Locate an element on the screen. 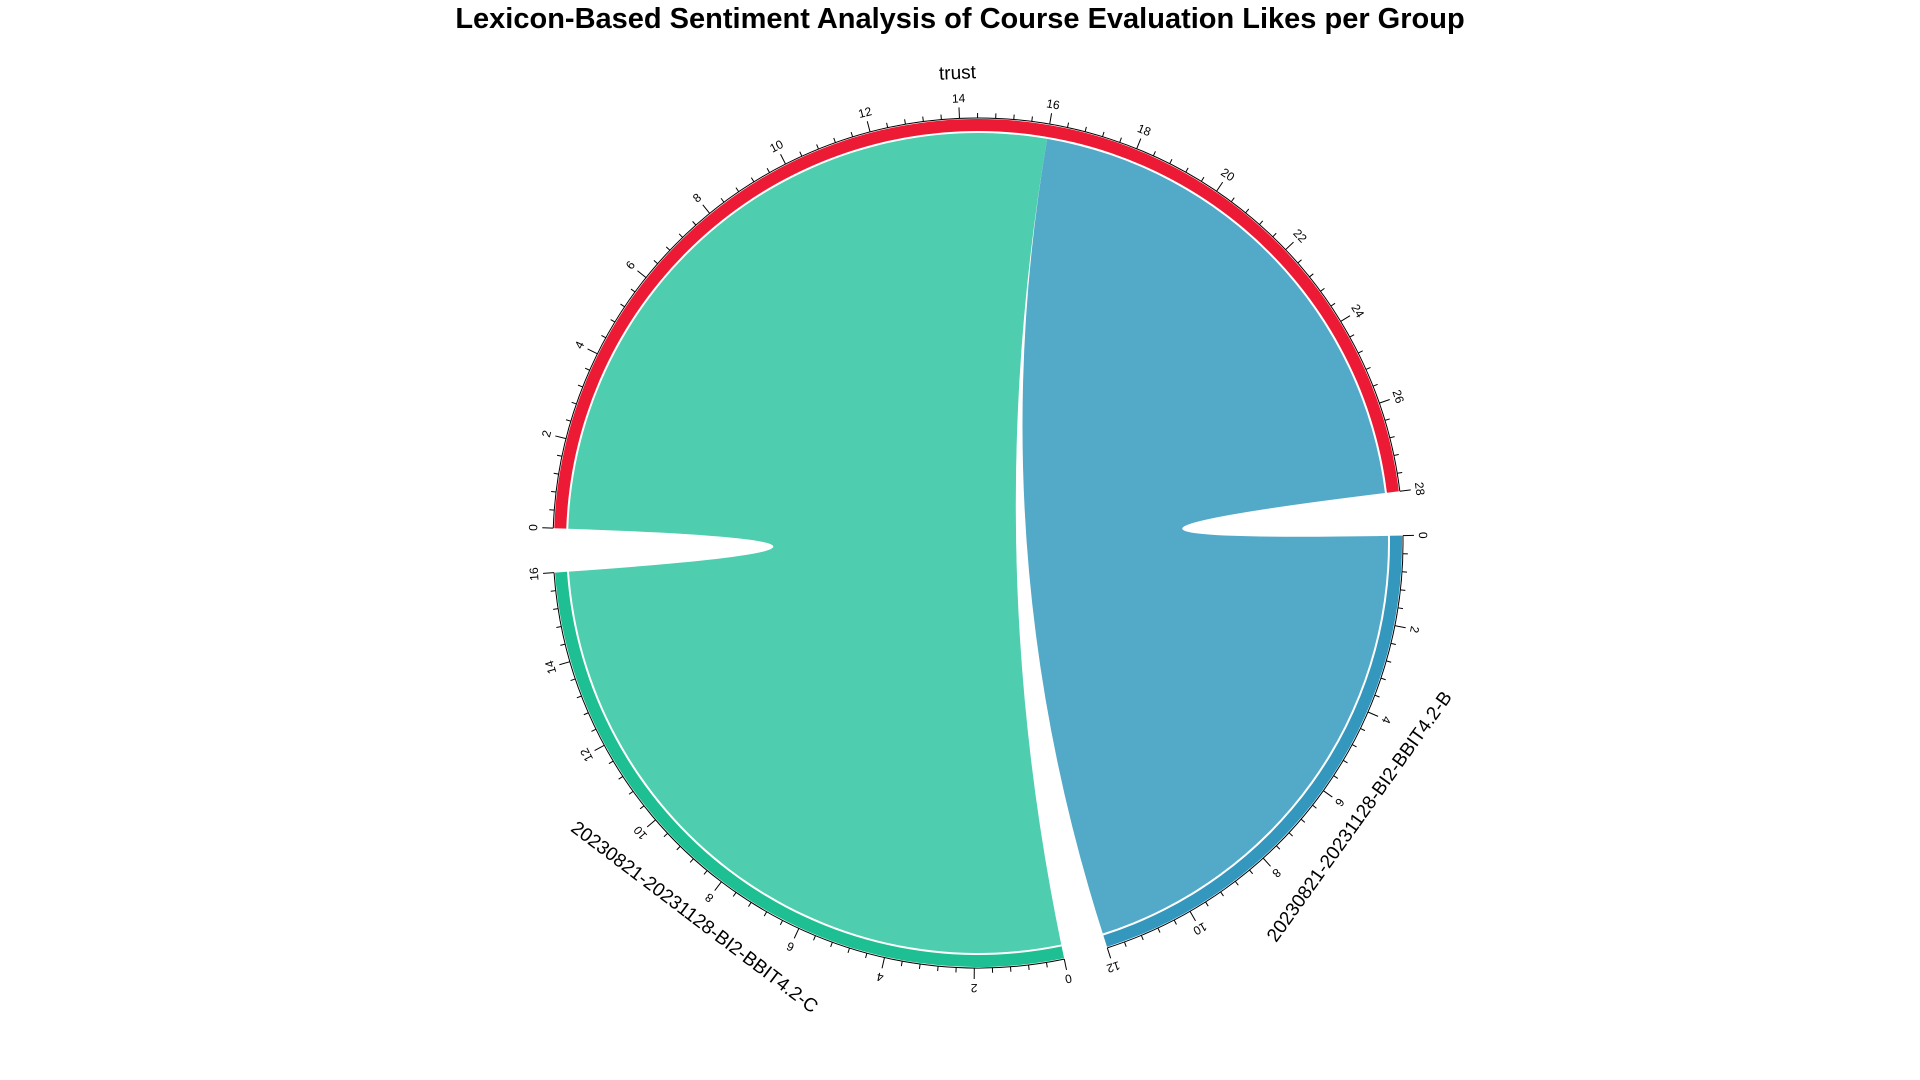 The image size is (1920, 1080). tick-label: 26 is located at coordinates (1398, 397).